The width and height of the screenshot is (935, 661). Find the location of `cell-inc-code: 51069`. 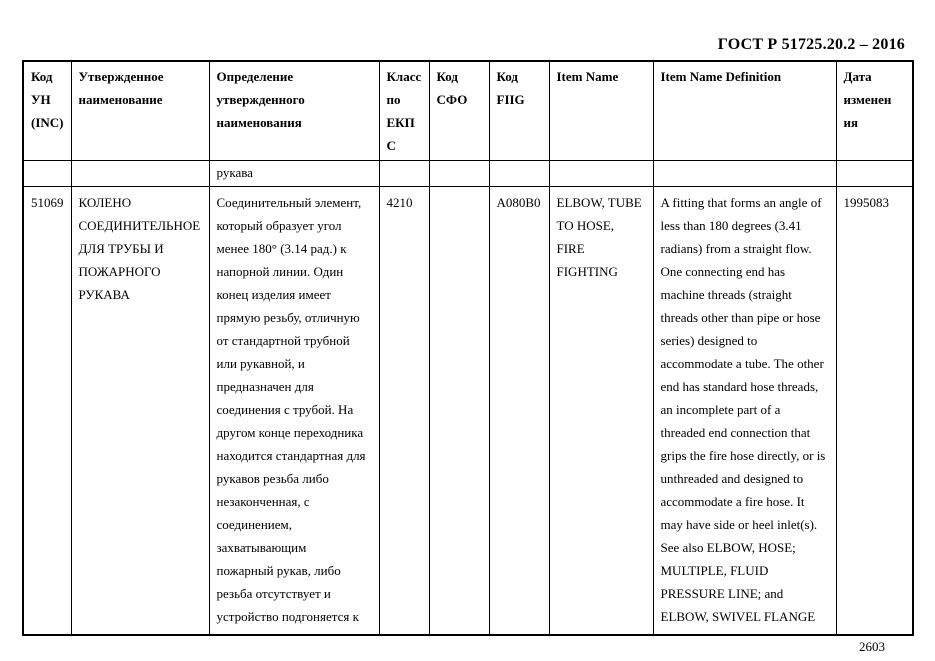

cell-inc-code: 51069 is located at coordinates (47, 411).